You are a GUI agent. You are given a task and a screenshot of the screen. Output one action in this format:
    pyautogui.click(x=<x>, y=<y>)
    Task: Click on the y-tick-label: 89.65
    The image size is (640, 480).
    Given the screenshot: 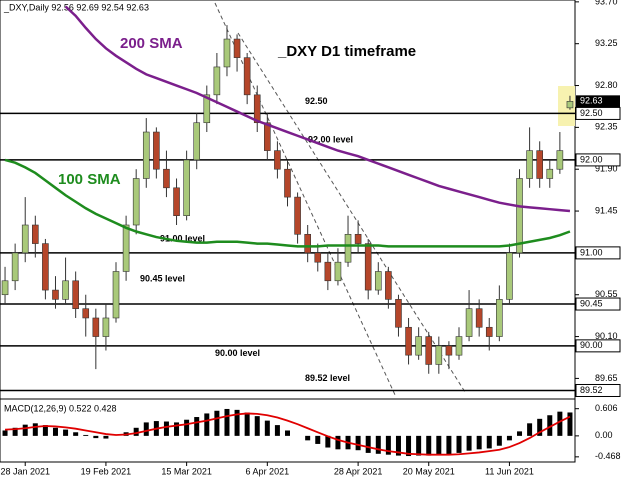 What is the action you would take?
    pyautogui.click(x=606, y=378)
    